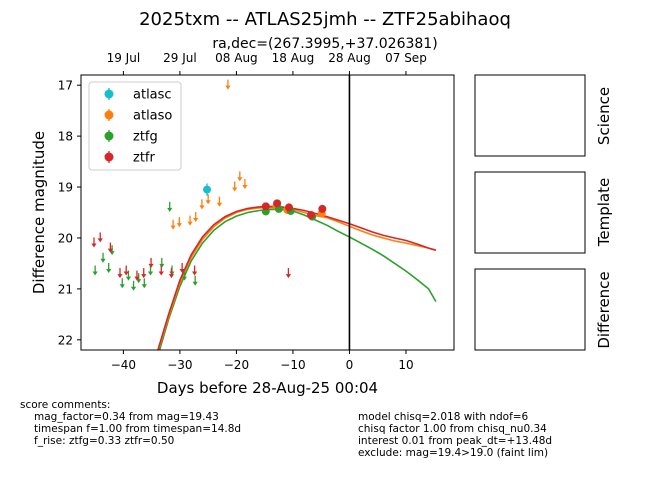  What do you see at coordinates (325, 19) in the screenshot?
I see `figure-title: 2025txm -- ATLAS25jmh -- ZTF25abihaoq` at bounding box center [325, 19].